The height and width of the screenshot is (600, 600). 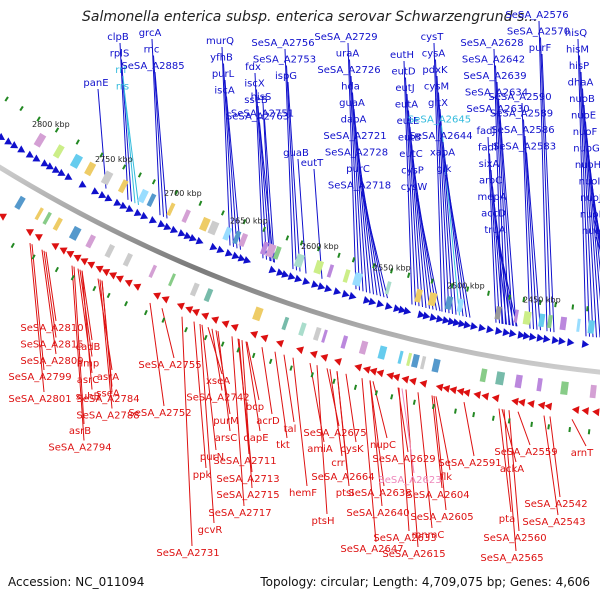 What do you see at coordinates (183, 193) in the screenshot?
I see `scale-label: 2700 kbp` at bounding box center [183, 193].